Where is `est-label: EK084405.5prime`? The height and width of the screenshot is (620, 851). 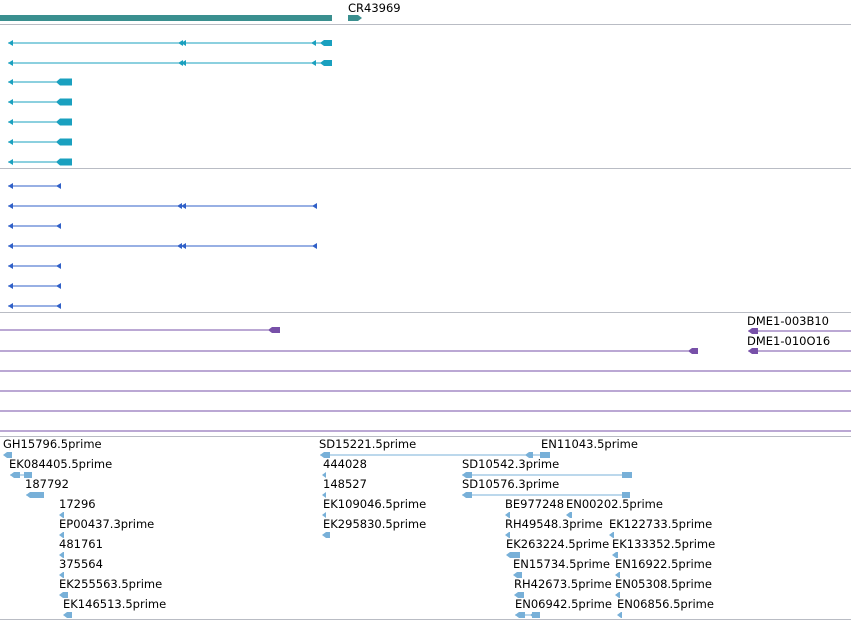
est-label: EK084405.5prime is located at coordinates (60, 464).